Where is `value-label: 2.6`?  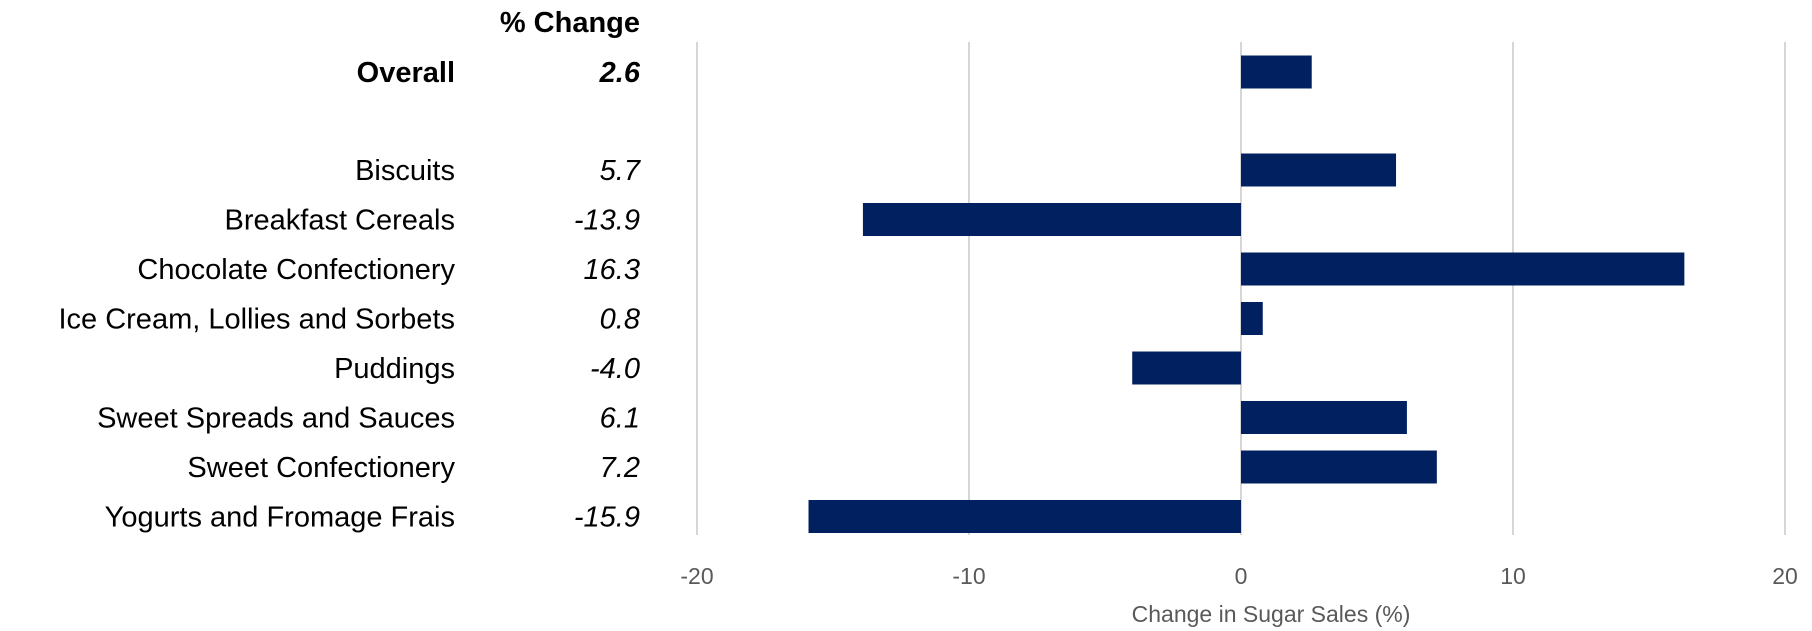
value-label: 2.6 is located at coordinates (620, 73).